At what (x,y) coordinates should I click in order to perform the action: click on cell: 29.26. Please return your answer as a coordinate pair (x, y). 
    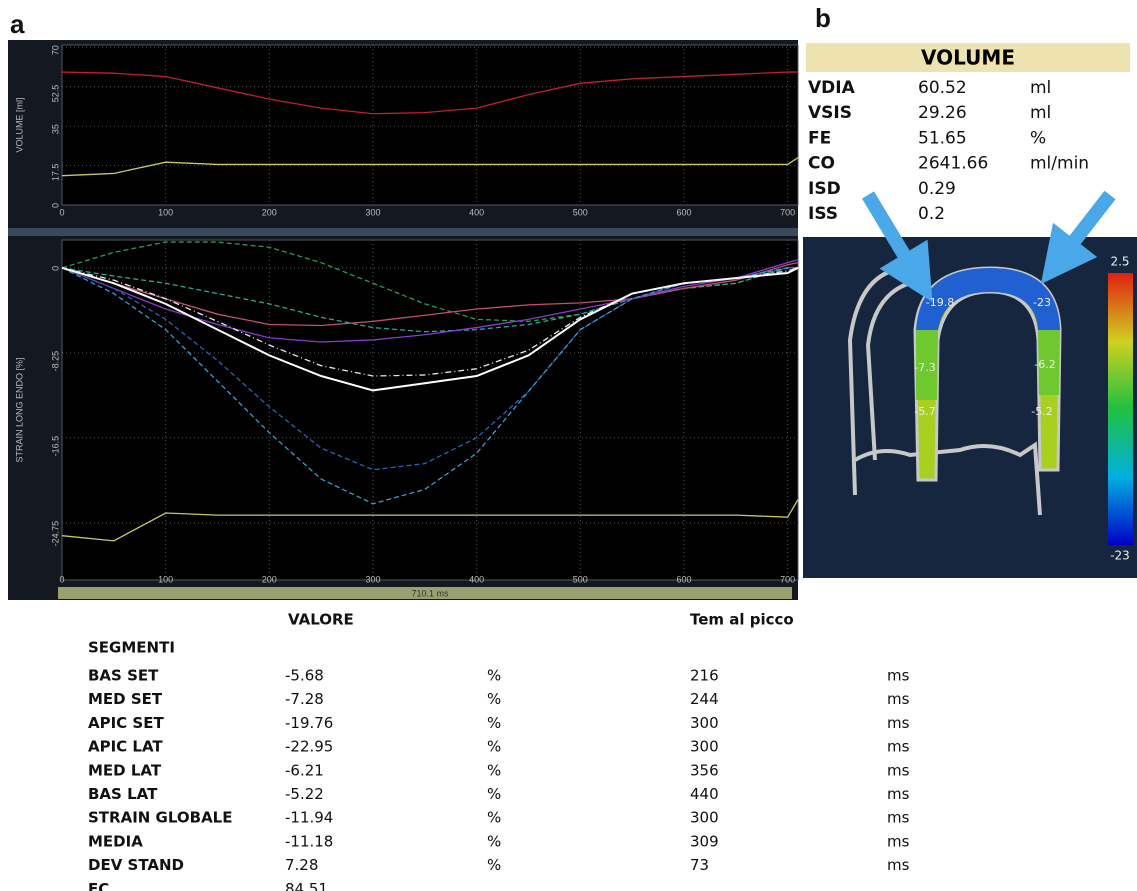
    Looking at the image, I should click on (942, 113).